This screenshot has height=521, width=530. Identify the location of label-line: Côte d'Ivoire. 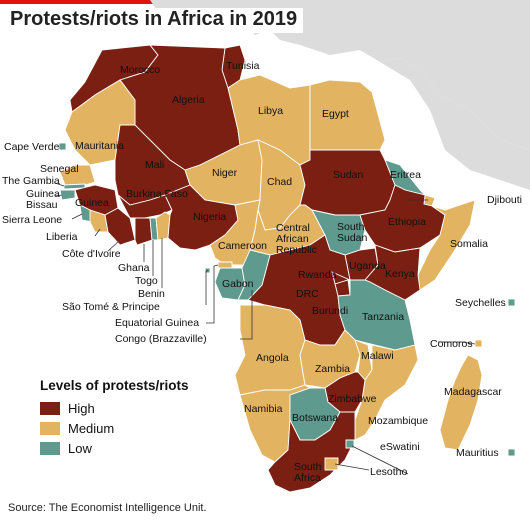
(91, 254).